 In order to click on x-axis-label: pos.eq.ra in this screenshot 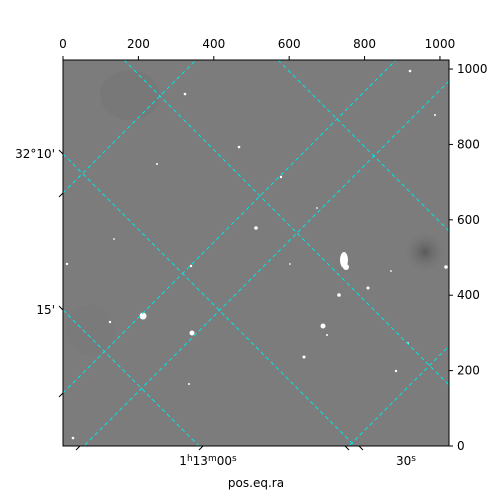, I will do `click(256, 483)`.